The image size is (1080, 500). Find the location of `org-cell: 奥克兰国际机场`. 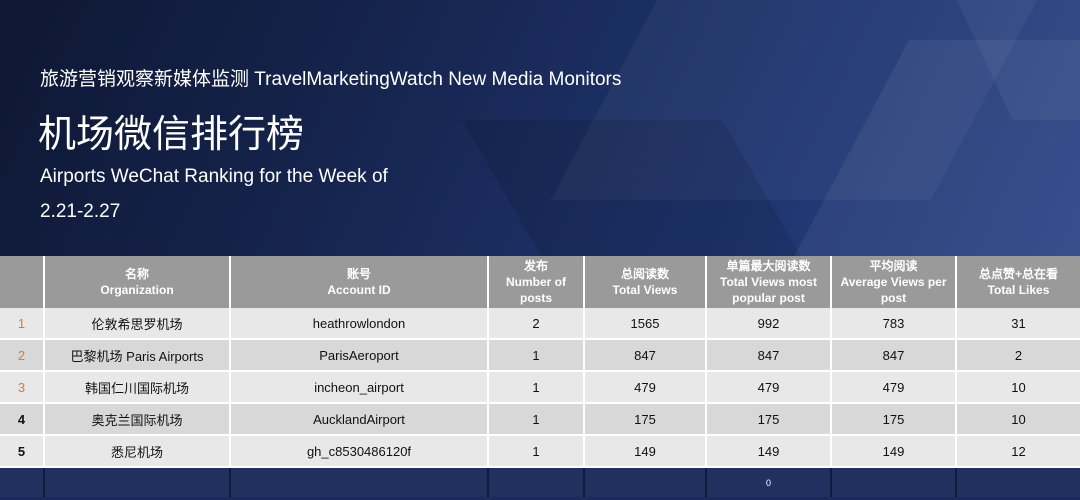

org-cell: 奥克兰国际机场 is located at coordinates (137, 419).